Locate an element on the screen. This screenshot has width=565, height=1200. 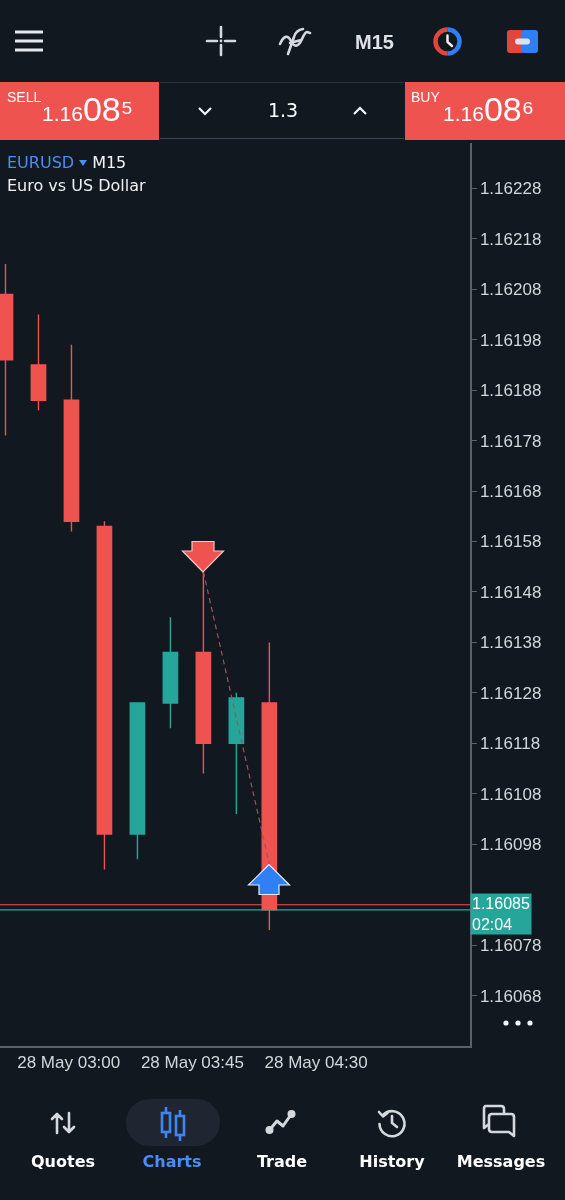
y-tick-label: 1.16158 is located at coordinates (510, 542).